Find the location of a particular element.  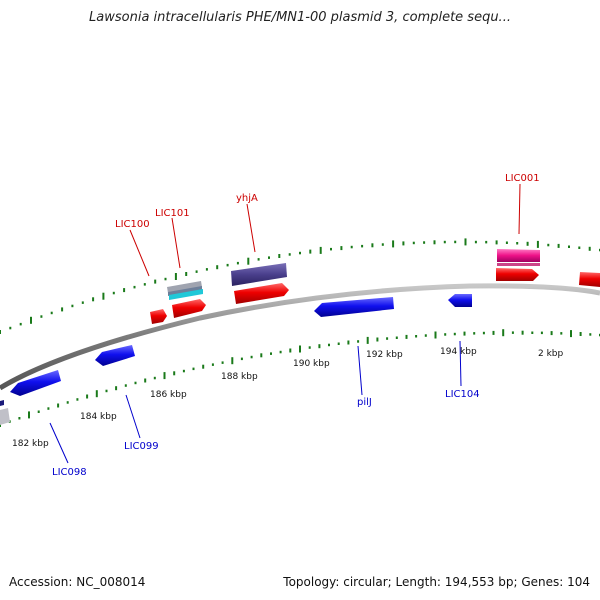

tick-182kbp: 182 kbp is located at coordinates (30, 444).